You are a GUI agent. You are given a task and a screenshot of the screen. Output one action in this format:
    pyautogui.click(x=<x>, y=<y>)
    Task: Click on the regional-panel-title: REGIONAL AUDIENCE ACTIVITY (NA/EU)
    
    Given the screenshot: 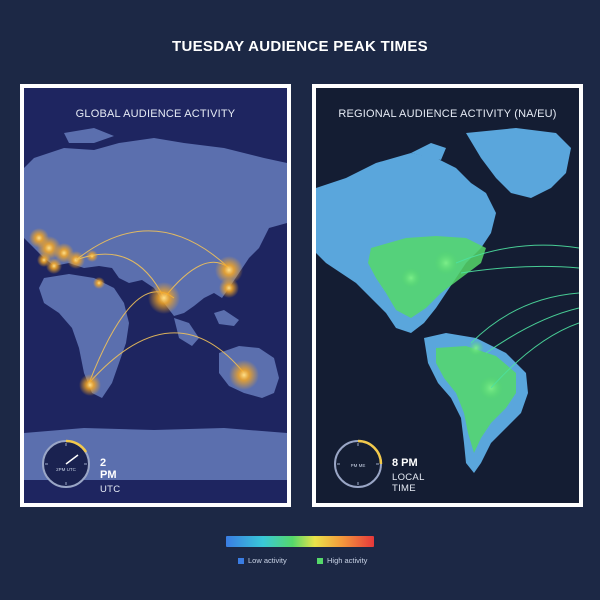 What is the action you would take?
    pyautogui.click(x=447, y=114)
    